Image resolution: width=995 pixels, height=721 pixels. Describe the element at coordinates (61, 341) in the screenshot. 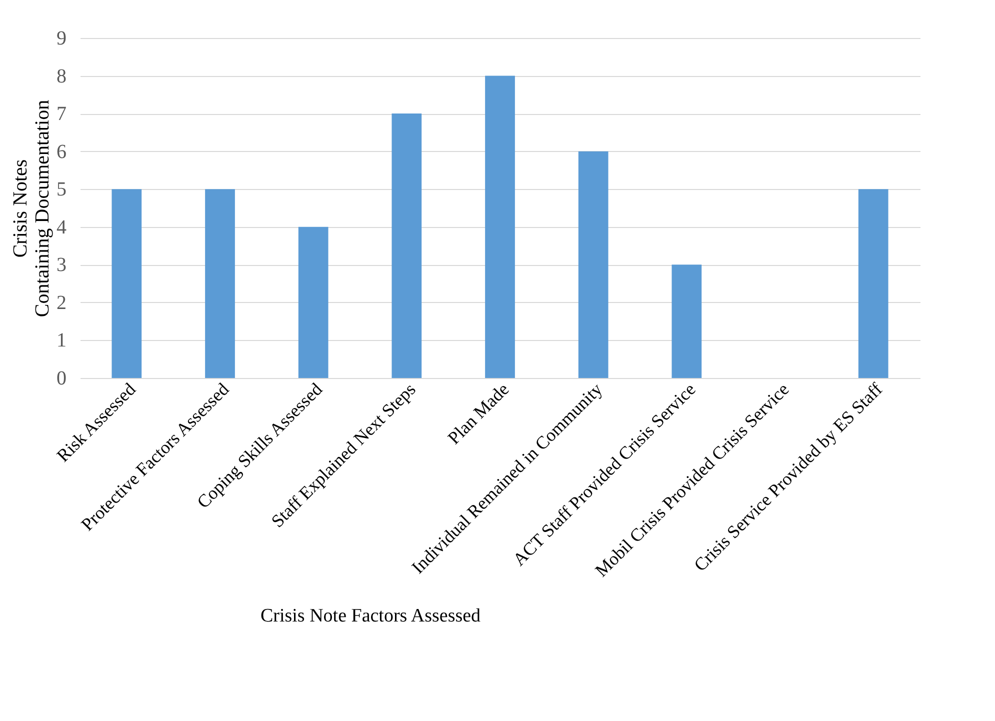

I see `y-tick-label: 1` at that location.